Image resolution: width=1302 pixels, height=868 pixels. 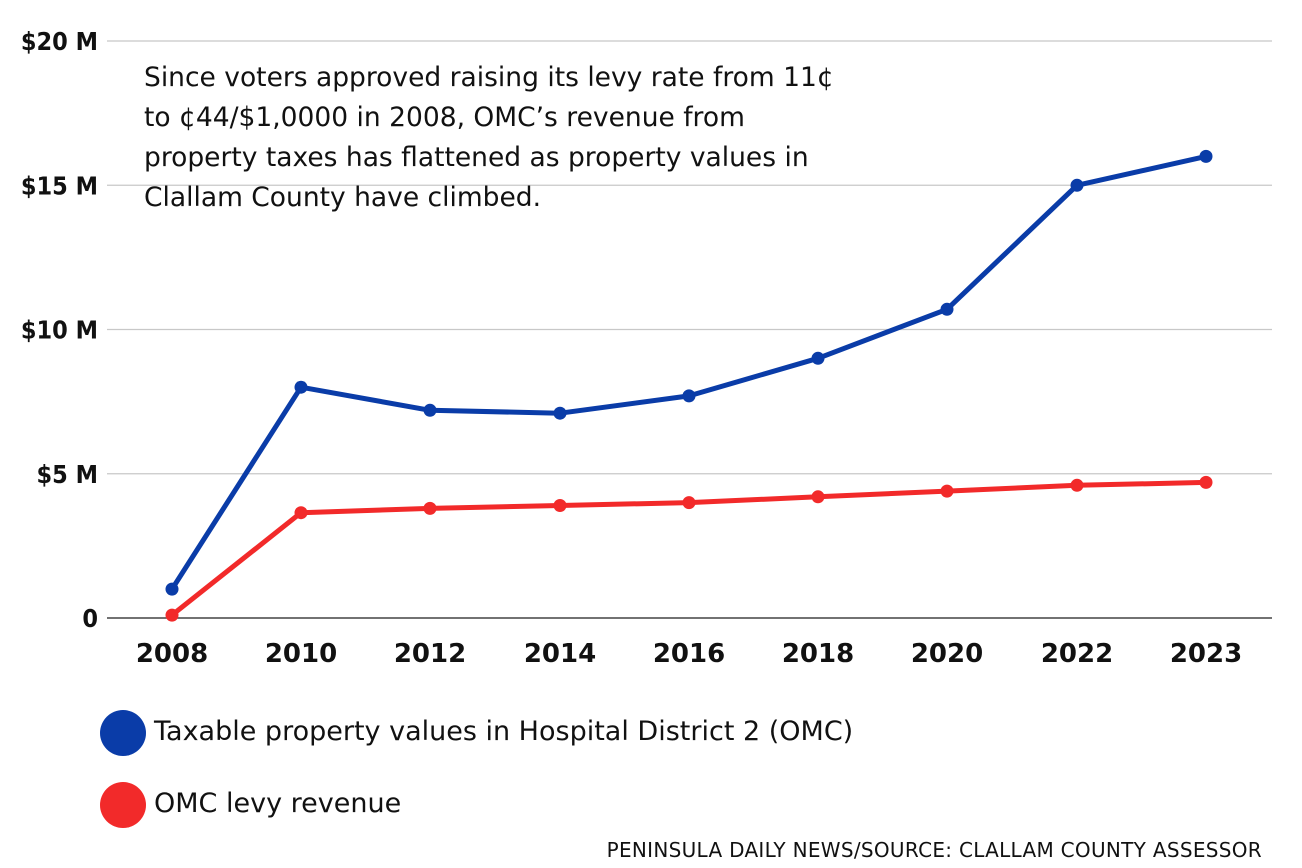 What do you see at coordinates (1077, 654) in the screenshot?
I see `x-tick-label: 2022` at bounding box center [1077, 654].